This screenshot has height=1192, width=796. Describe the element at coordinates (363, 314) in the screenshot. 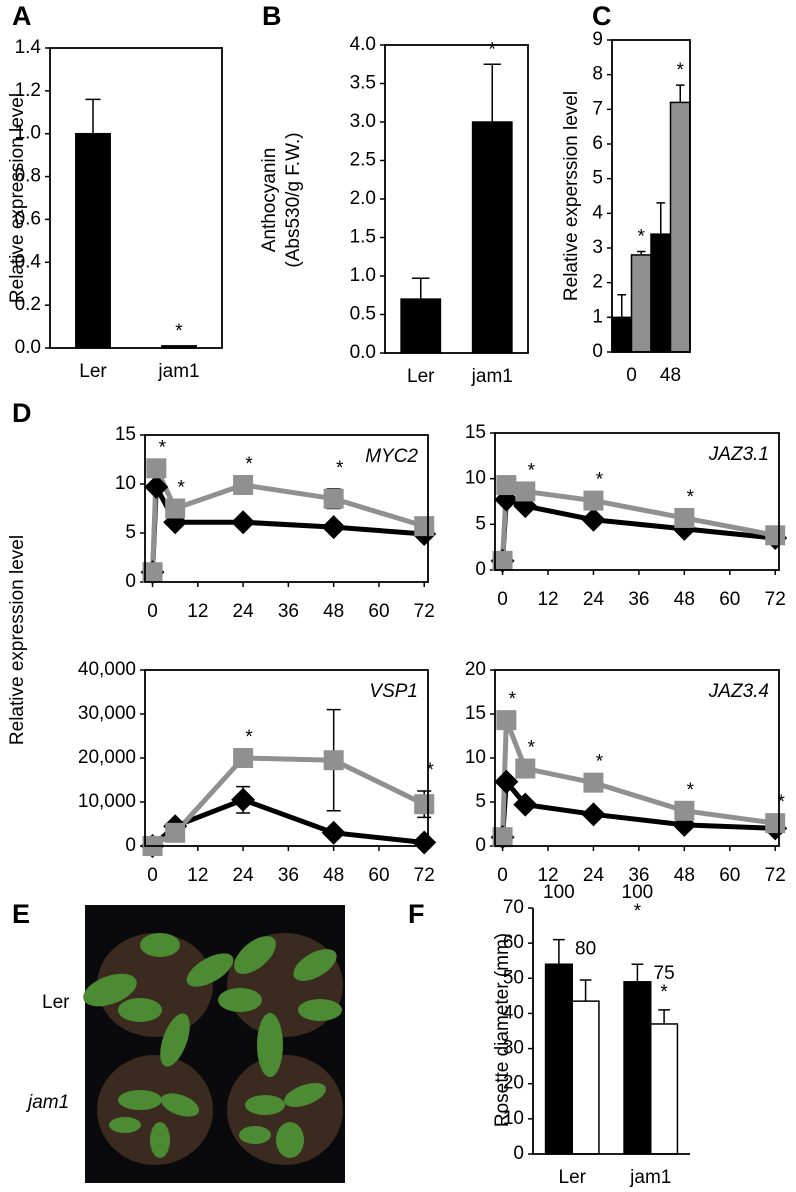

I see `y-tick-label: 0.5` at that location.